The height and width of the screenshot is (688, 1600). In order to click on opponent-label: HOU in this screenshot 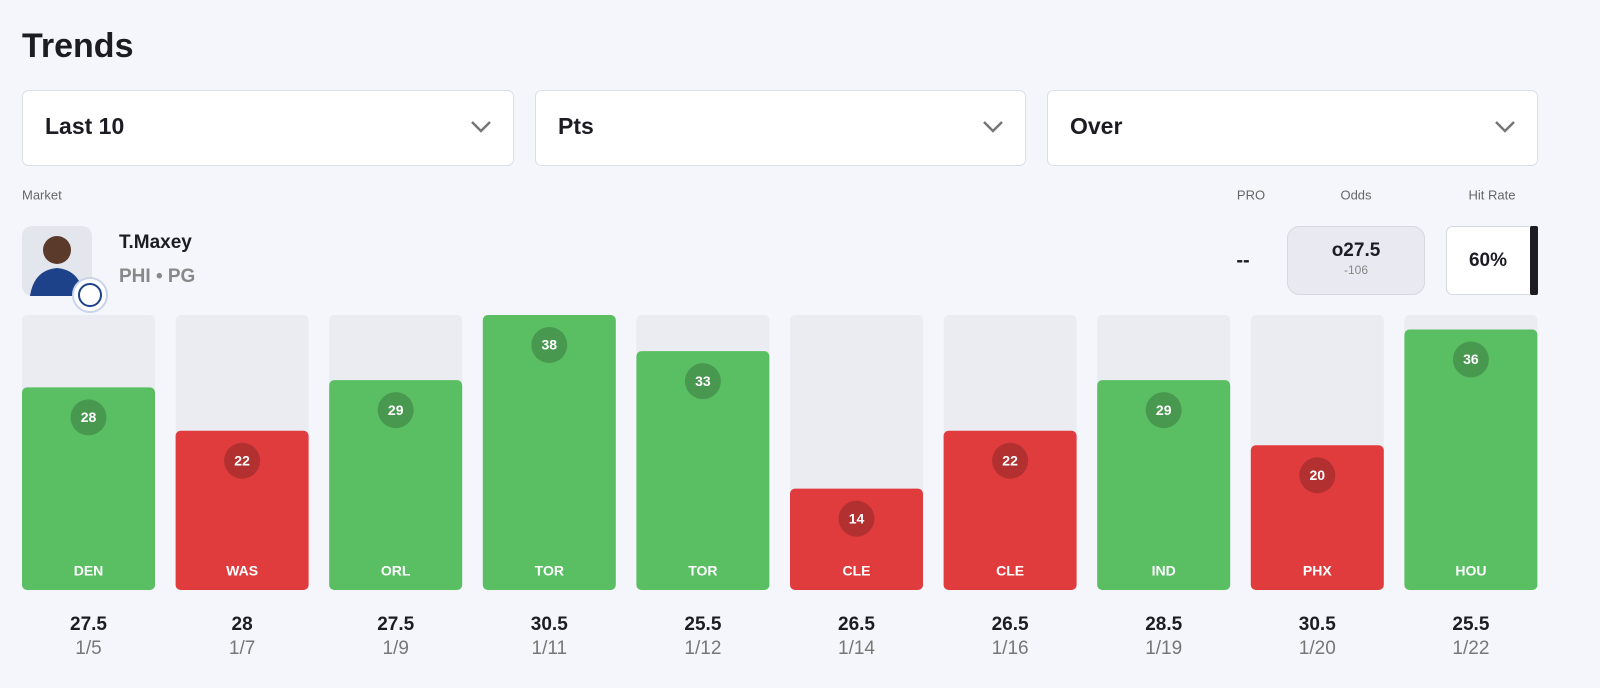, I will do `click(1470, 571)`.